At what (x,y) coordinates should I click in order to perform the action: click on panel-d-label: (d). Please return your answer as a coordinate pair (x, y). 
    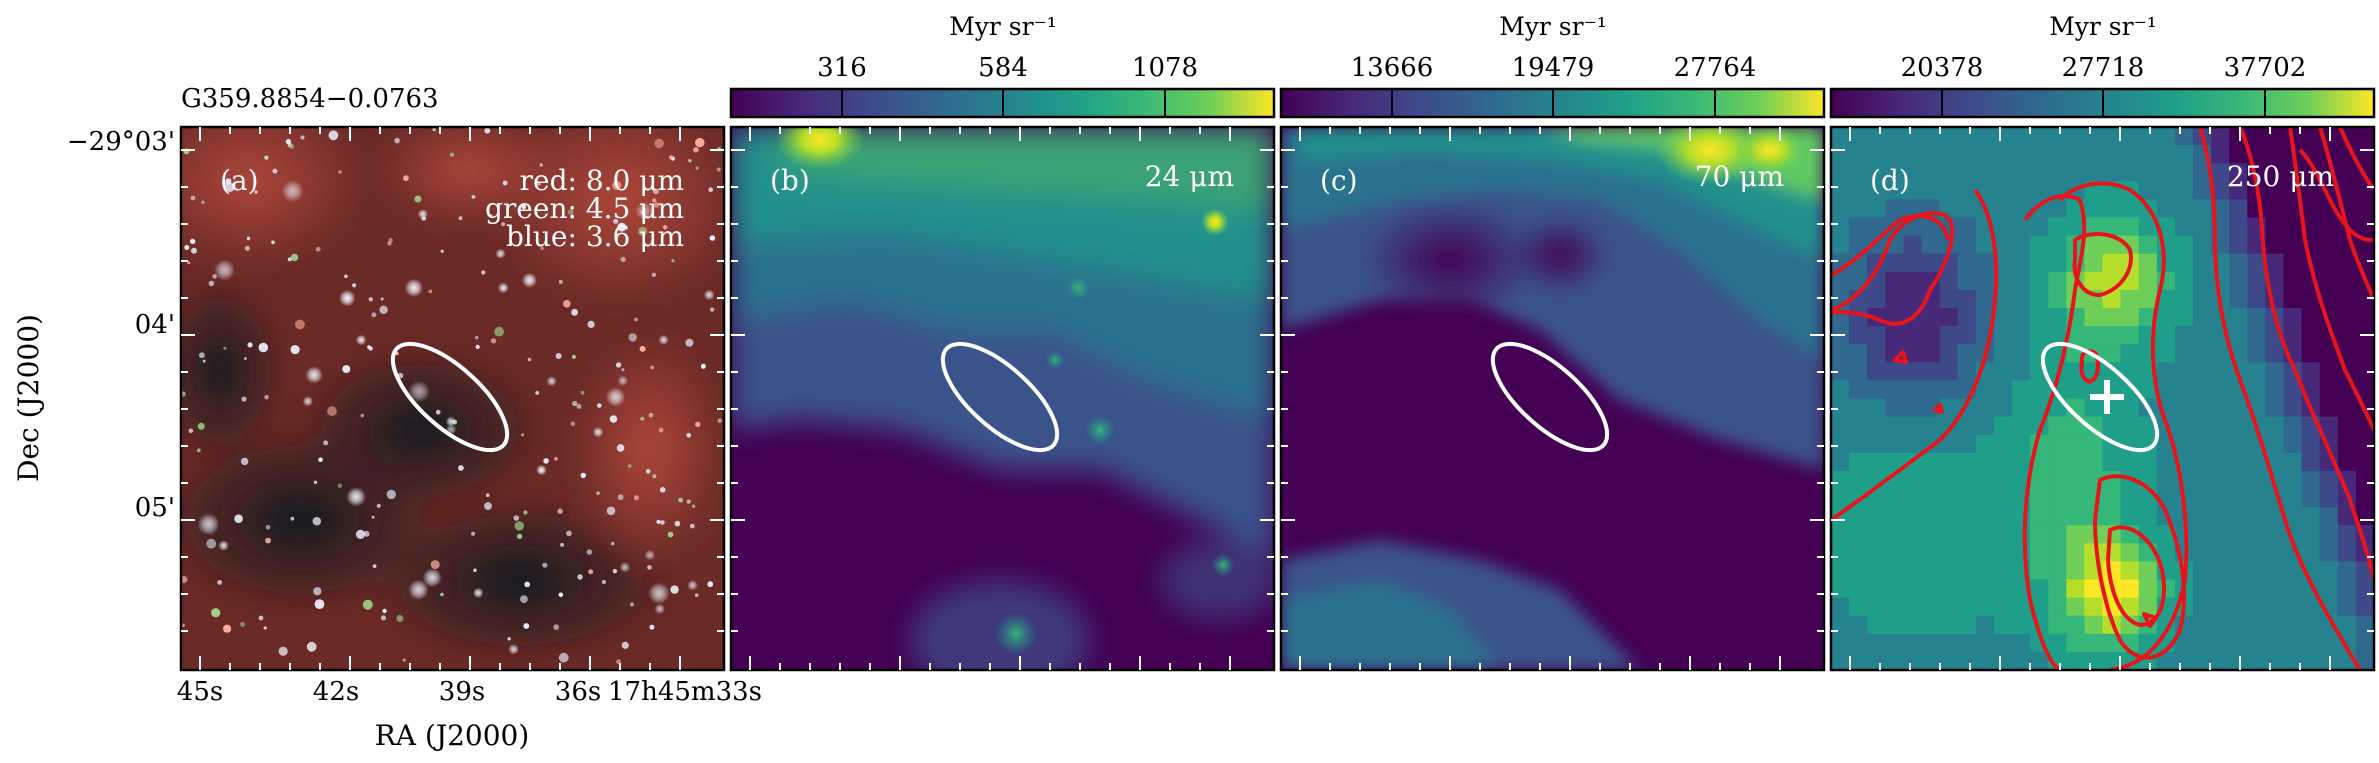
    Looking at the image, I should click on (1890, 180).